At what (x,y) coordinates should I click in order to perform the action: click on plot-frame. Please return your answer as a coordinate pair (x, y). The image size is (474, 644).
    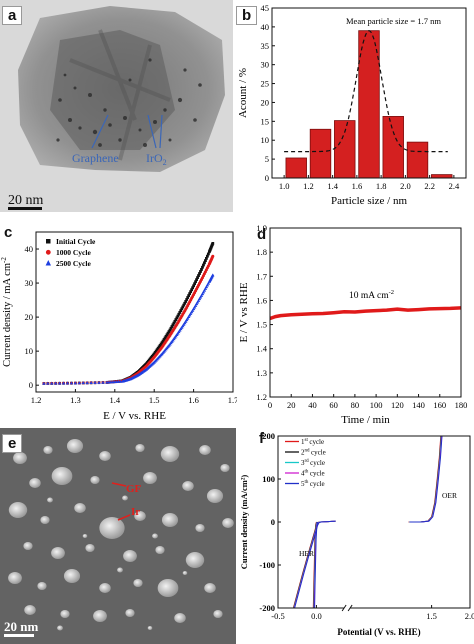
    Looking at the image, I should click on (134, 312).